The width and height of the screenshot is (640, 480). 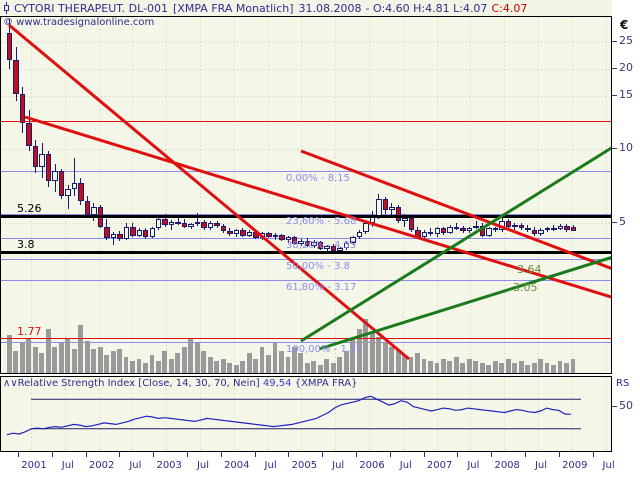 What do you see at coordinates (288, 415) in the screenshot?
I see `rsi-line` at bounding box center [288, 415].